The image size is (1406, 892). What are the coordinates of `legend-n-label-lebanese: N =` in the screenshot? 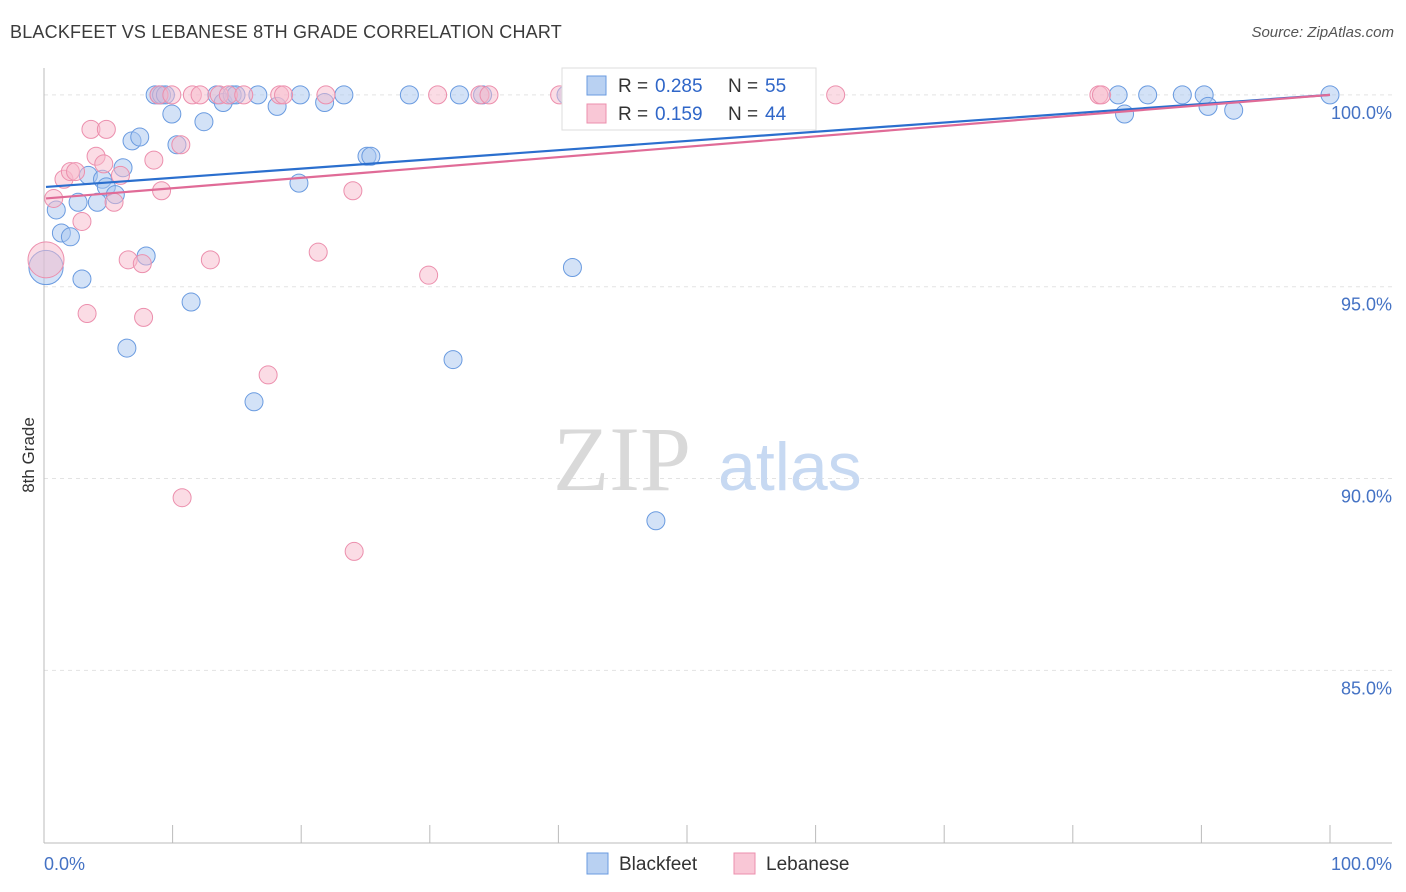 It's located at (743, 114).